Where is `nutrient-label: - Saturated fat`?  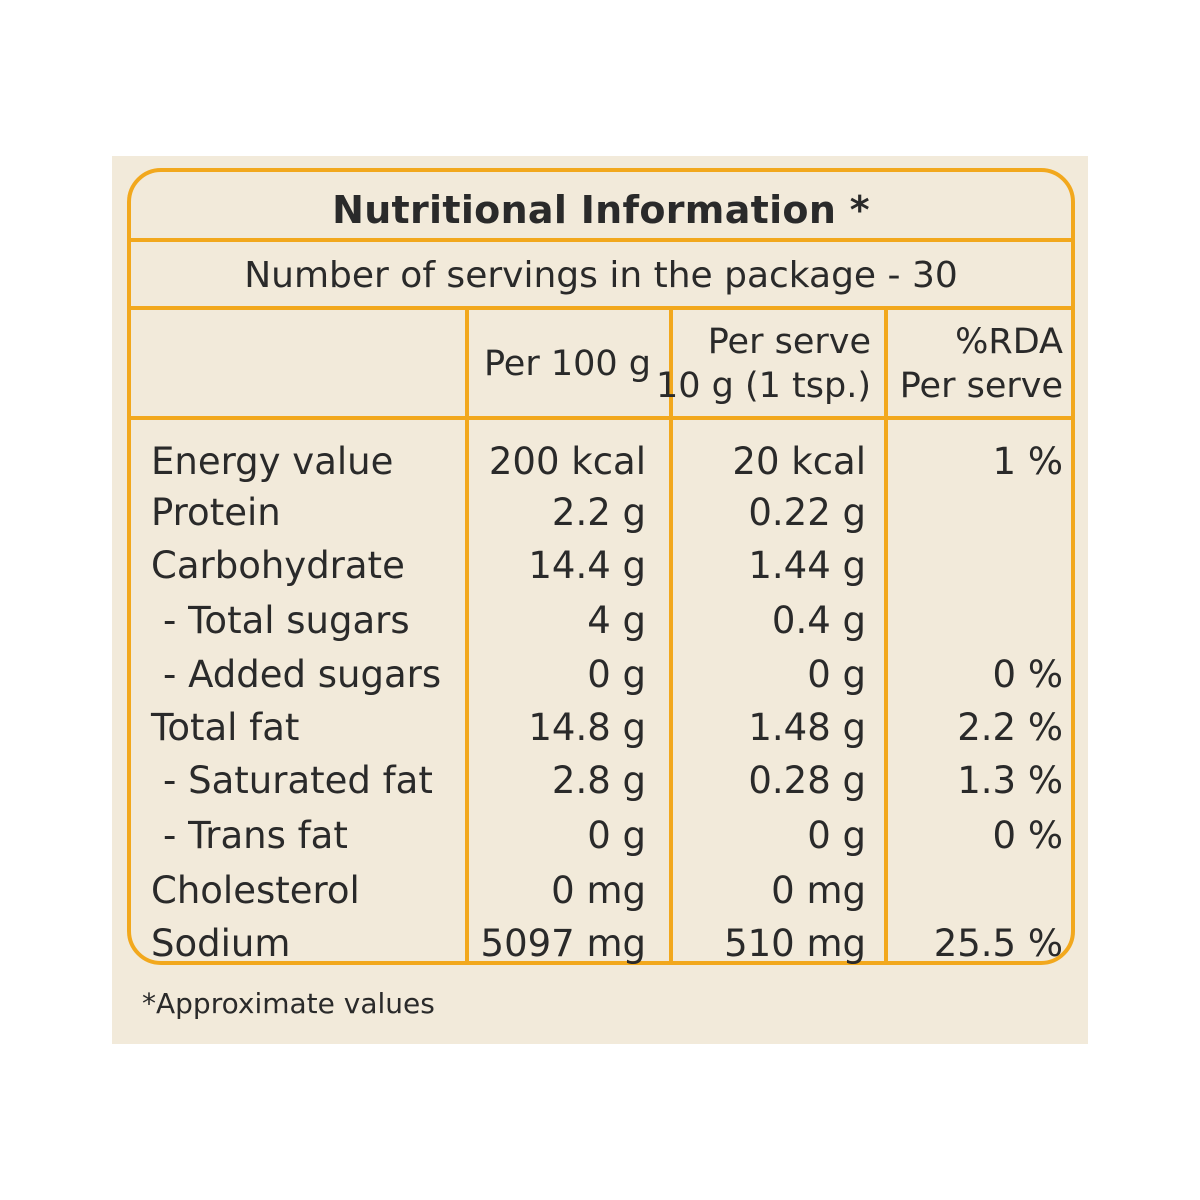 nutrient-label: - Saturated fat is located at coordinates (298, 780).